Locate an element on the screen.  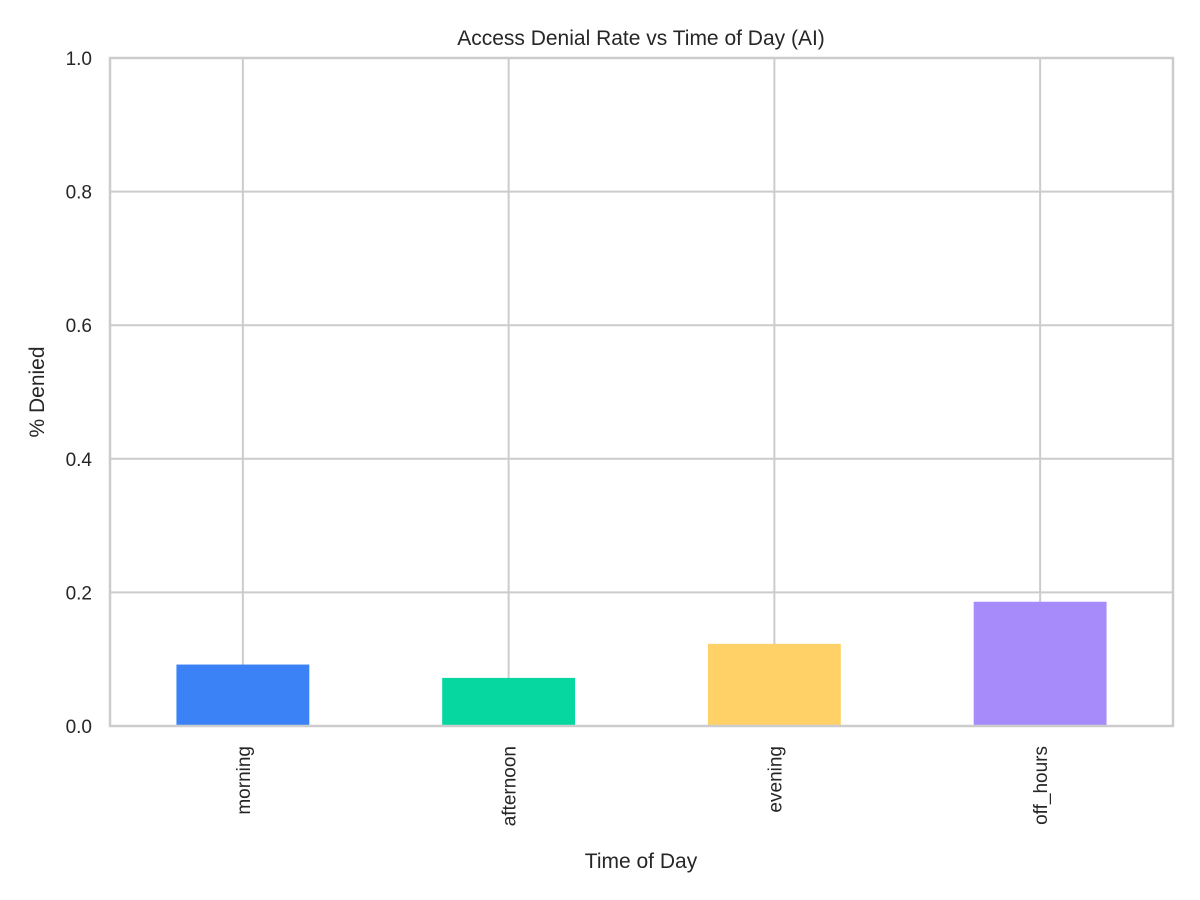
y-tick-label: 0.8 is located at coordinates (79, 193).